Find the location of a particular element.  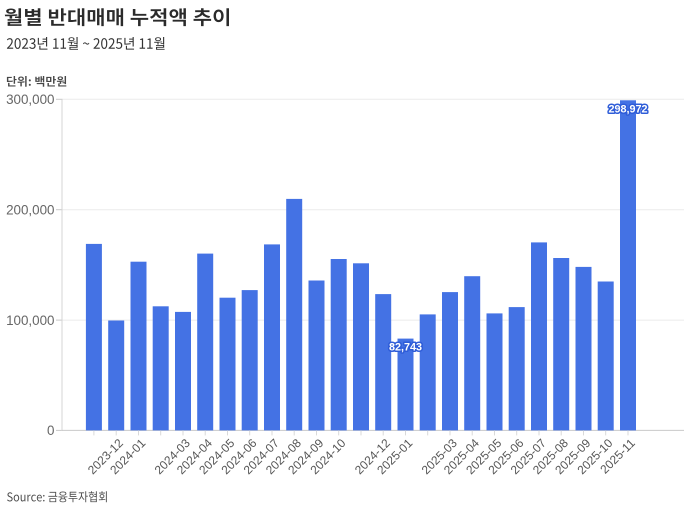

svg-text: 0 is located at coordinates (50, 430).